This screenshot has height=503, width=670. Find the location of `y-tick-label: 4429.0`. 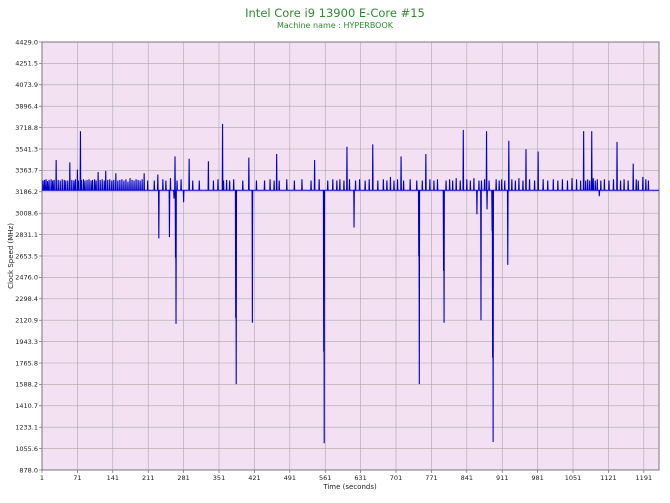

y-tick-label: 4429.0 is located at coordinates (26, 42).